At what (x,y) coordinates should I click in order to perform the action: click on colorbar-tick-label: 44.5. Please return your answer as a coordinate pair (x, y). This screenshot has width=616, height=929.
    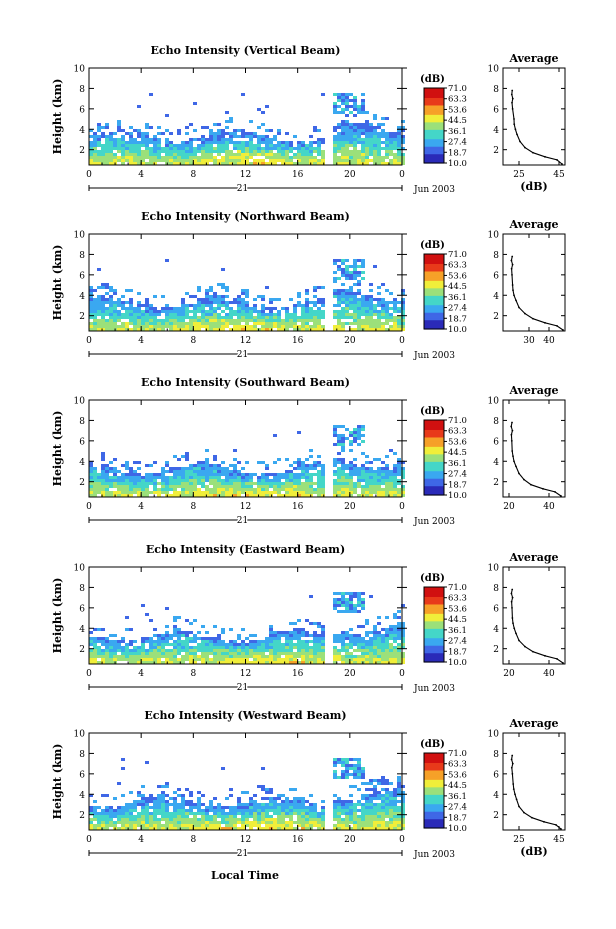
    Looking at the image, I should click on (457, 287).